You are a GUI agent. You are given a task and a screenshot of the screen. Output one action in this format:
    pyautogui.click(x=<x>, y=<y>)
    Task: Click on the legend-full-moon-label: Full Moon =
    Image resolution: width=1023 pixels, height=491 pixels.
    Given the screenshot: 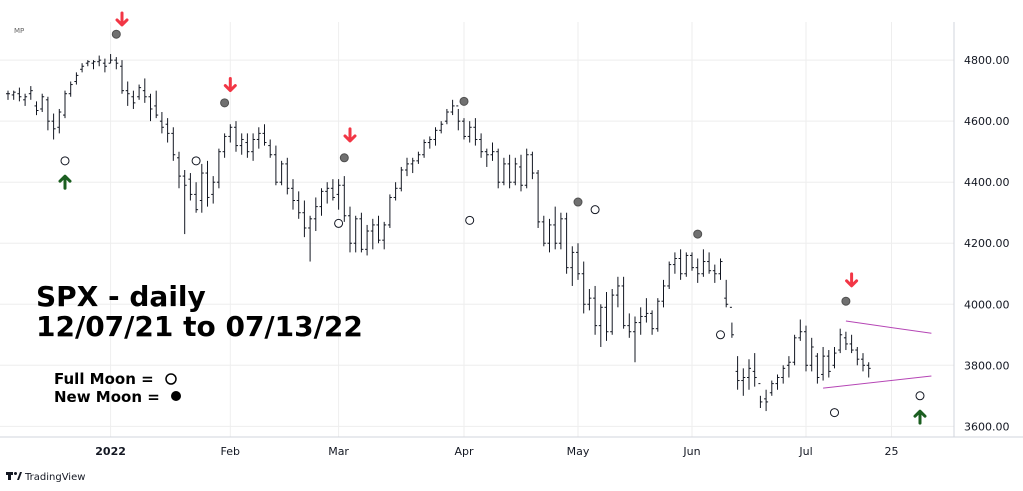 What is the action you would take?
    pyautogui.click(x=104, y=379)
    